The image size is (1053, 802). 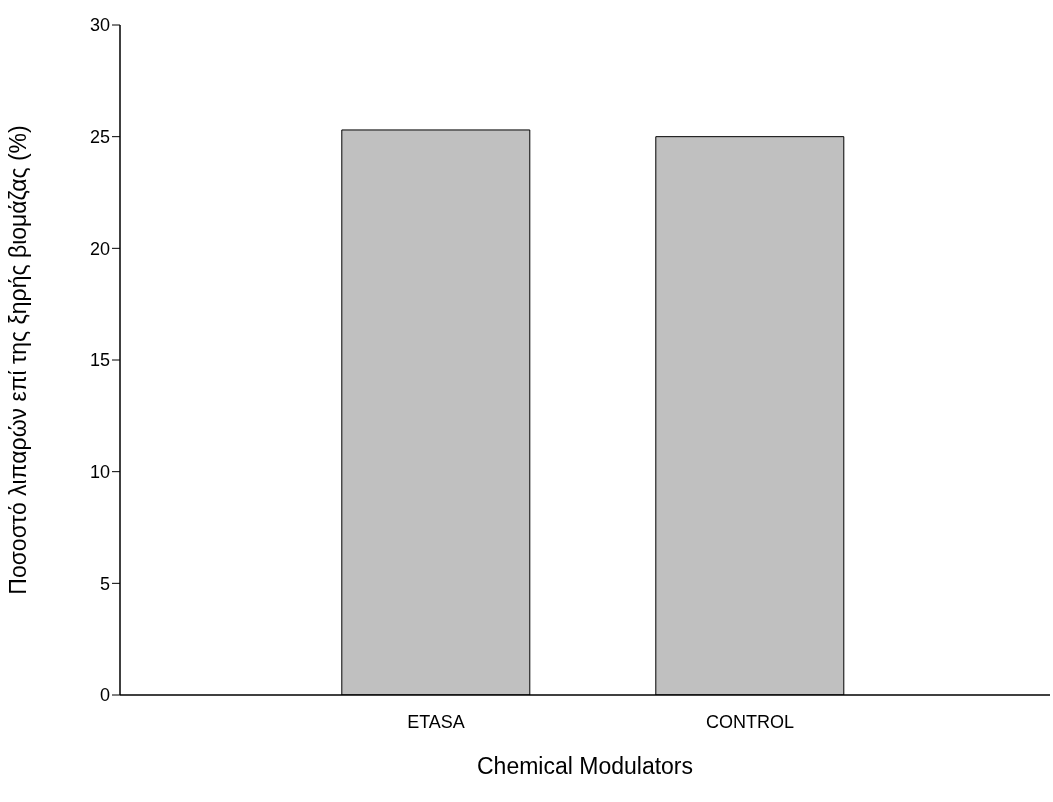 What do you see at coordinates (99, 472) in the screenshot?
I see `y-tick-label: 10` at bounding box center [99, 472].